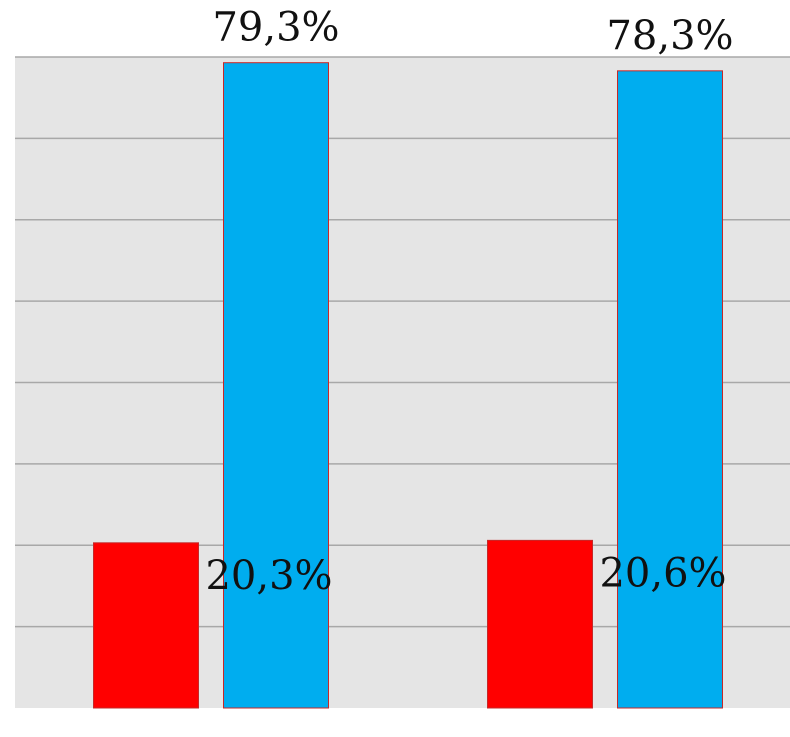  I want to click on data-label: 79,3%, so click(275, 28).